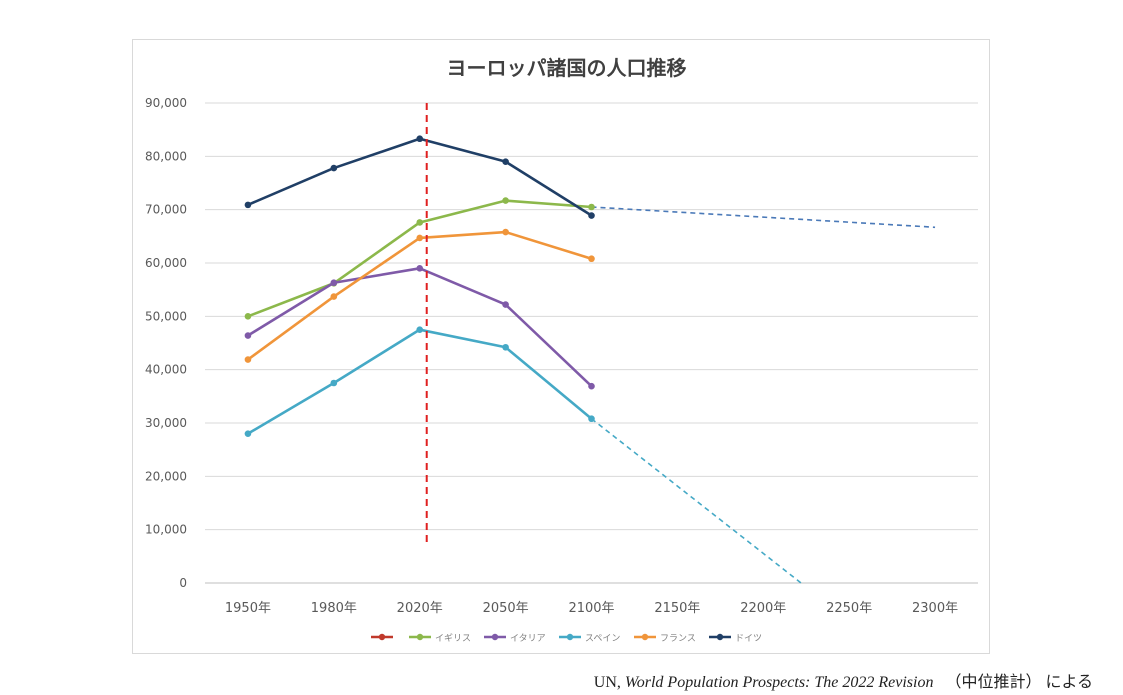  What do you see at coordinates (166, 103) in the screenshot?
I see `y-tick-label: 90,000` at bounding box center [166, 103].